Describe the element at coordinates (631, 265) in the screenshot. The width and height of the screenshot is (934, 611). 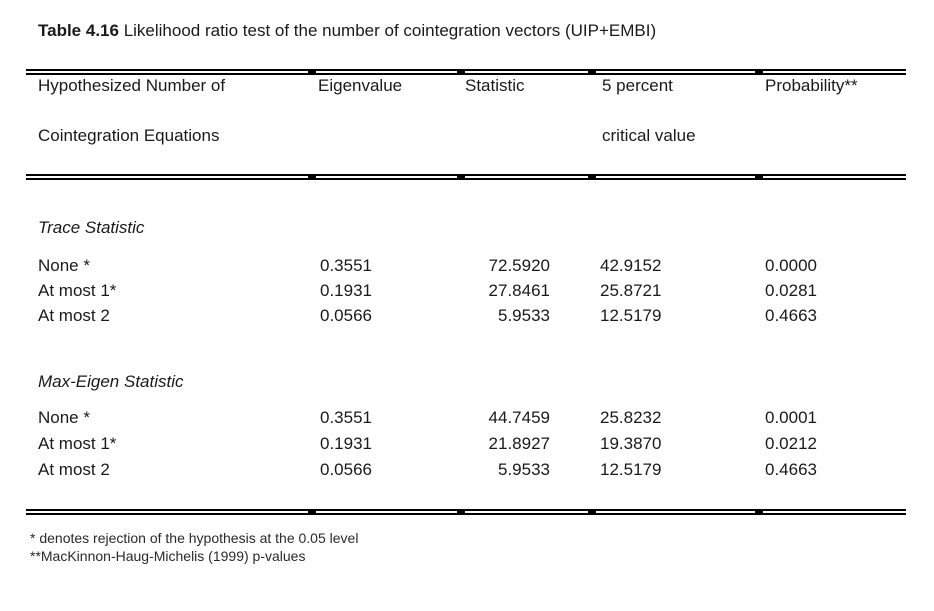
I see `cell-critical-value: 42.9152` at that location.